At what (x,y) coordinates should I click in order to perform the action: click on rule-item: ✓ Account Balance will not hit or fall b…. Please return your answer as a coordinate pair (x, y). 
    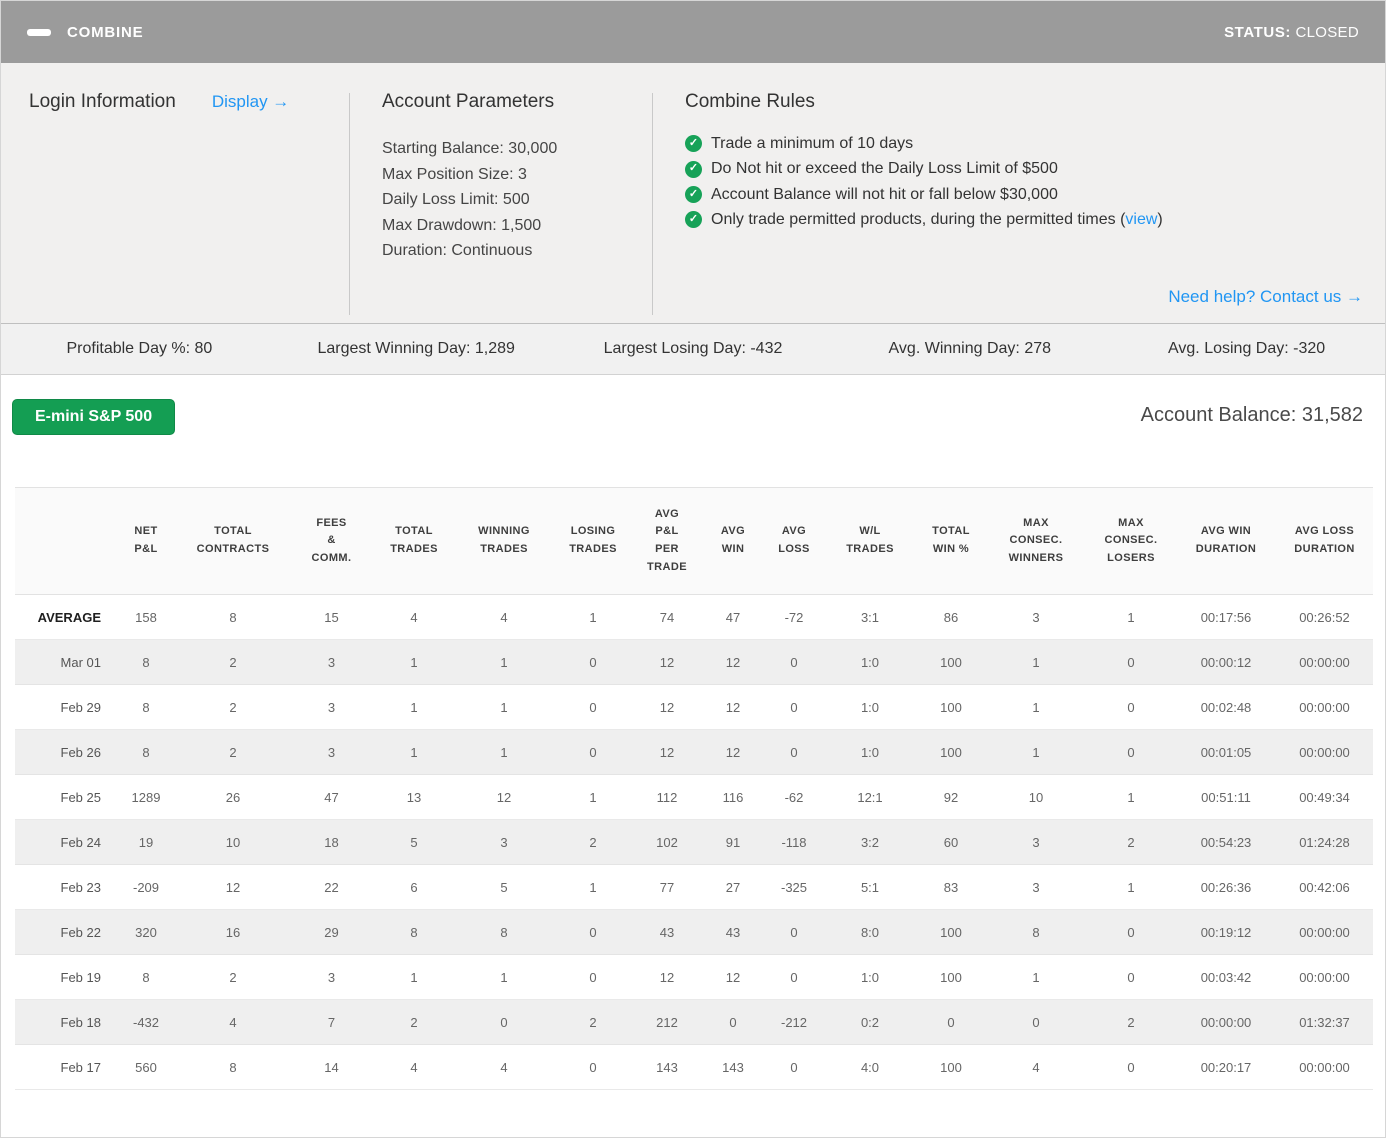
    Looking at the image, I should click on (1024, 194).